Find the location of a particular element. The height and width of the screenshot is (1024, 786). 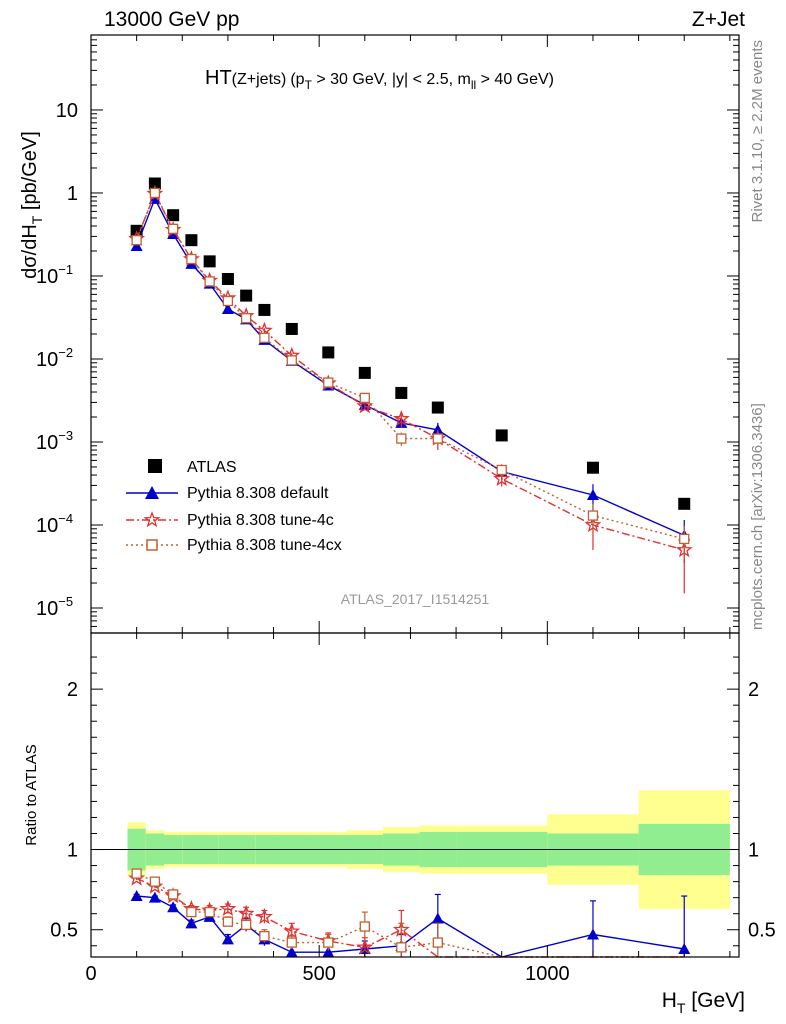

title-ht: HT is located at coordinates (218, 78).